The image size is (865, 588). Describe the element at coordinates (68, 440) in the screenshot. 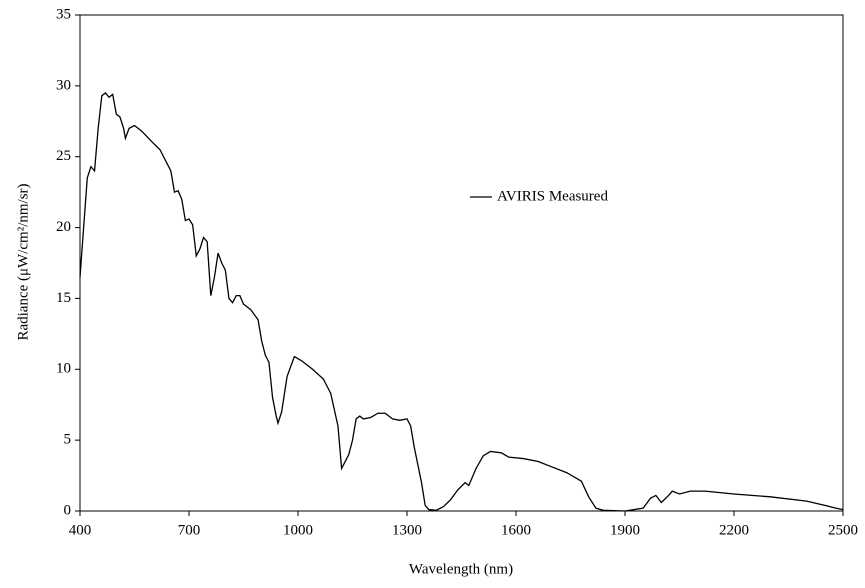

I see `y-tick-label: 5` at that location.